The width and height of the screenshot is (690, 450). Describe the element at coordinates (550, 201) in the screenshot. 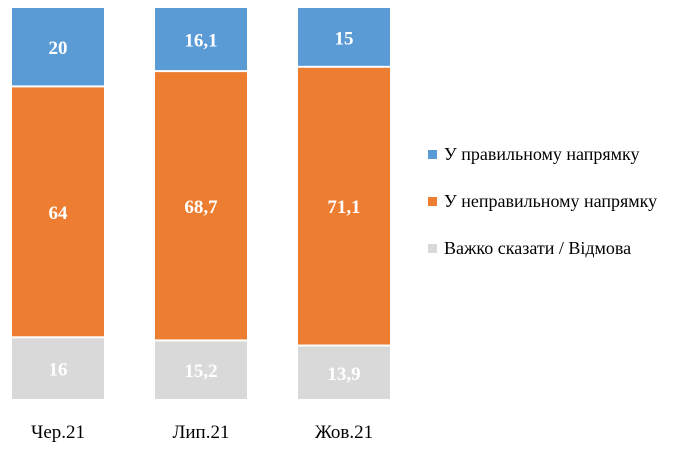

I see `legend-label: У неправильному напрямку` at that location.